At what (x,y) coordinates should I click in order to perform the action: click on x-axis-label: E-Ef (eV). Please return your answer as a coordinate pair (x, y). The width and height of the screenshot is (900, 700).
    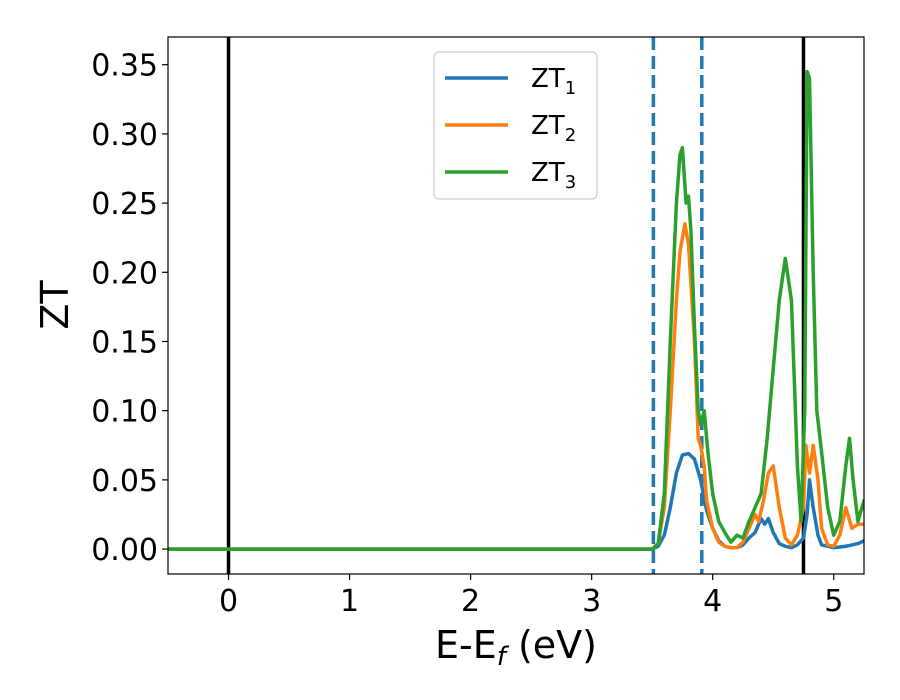
    Looking at the image, I should click on (516, 647).